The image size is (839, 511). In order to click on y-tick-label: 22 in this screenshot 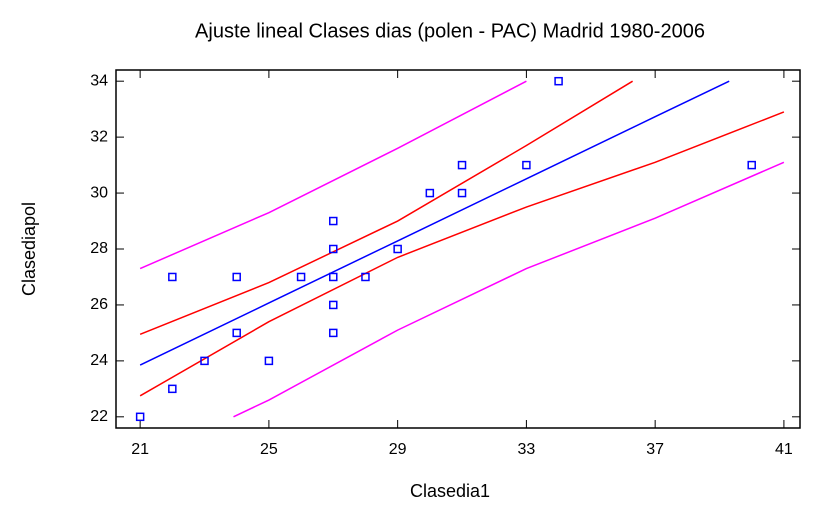, I will do `click(99, 416)`.